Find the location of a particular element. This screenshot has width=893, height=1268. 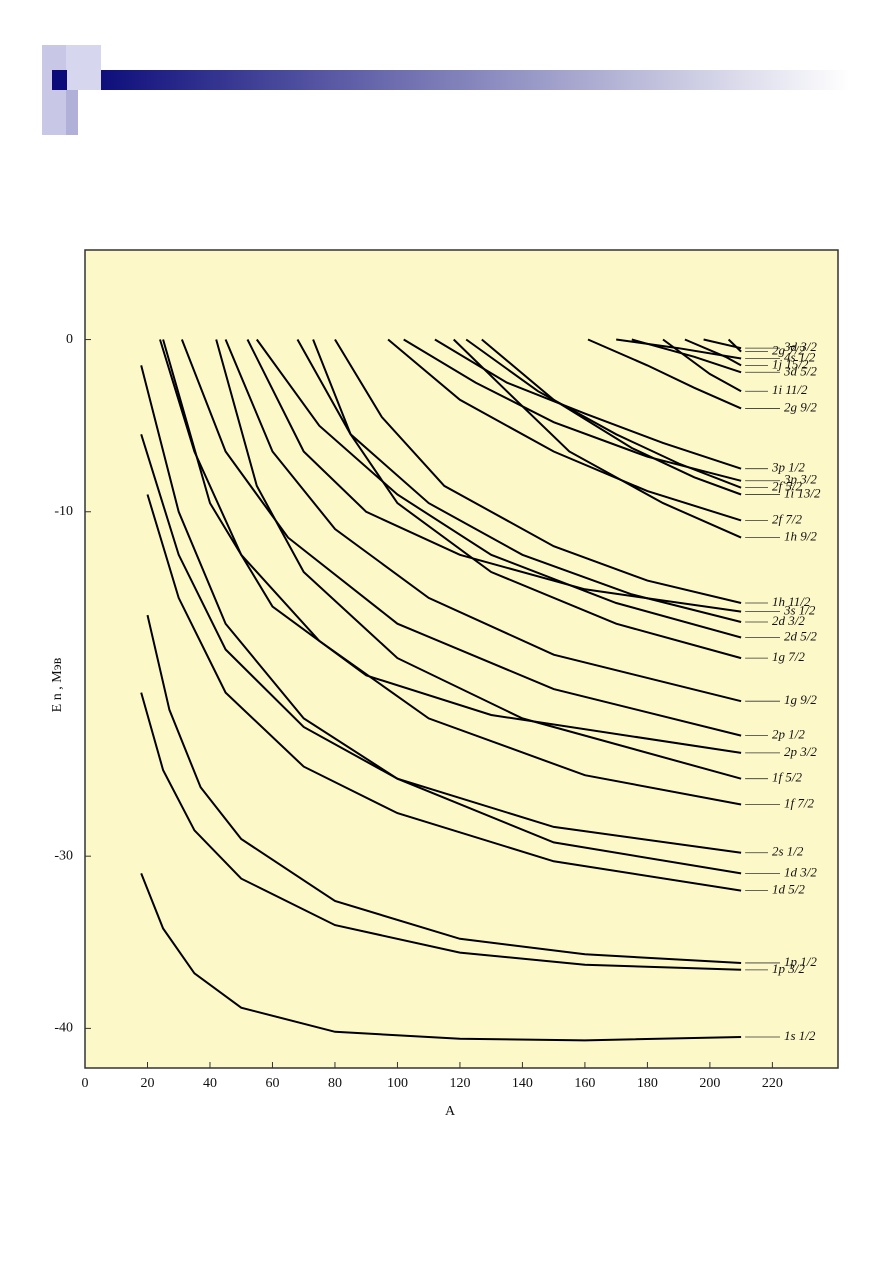

y-tick-label: 0 is located at coordinates (69, 339).